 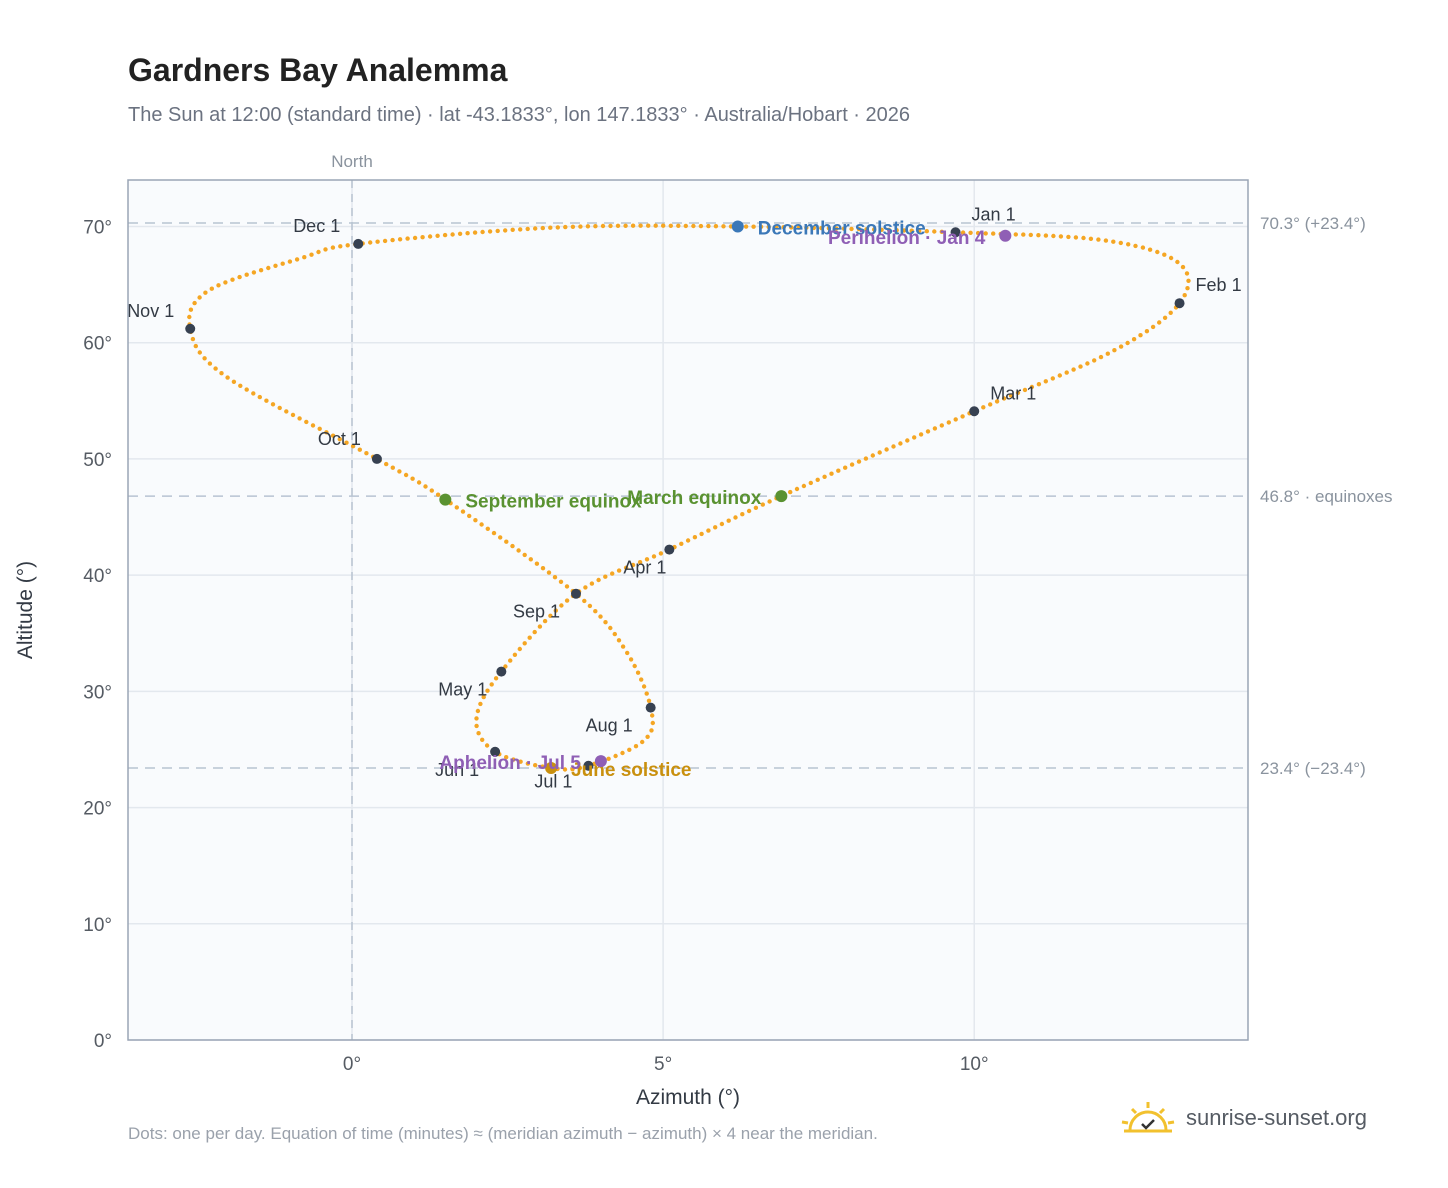 What do you see at coordinates (1313, 223) in the screenshot?
I see `reference-label: 70.3° (+23.4°)` at bounding box center [1313, 223].